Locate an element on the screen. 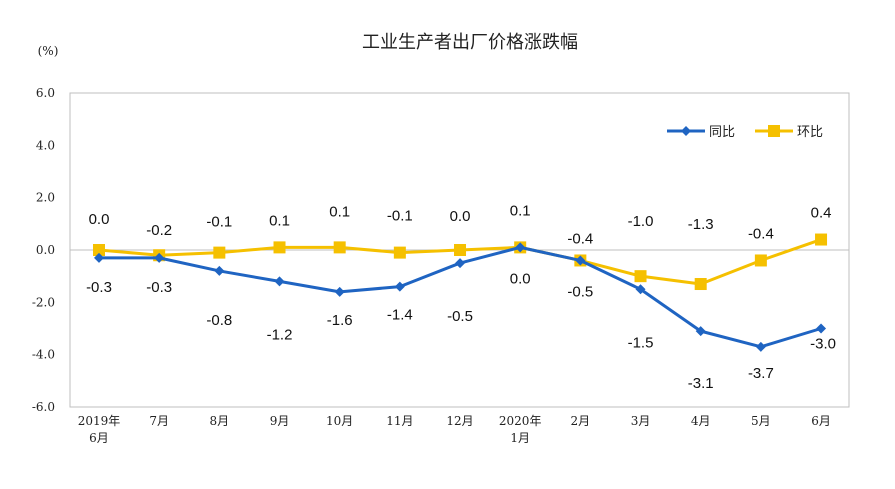 The width and height of the screenshot is (895, 489). x-tick-line: 10月 is located at coordinates (339, 421).